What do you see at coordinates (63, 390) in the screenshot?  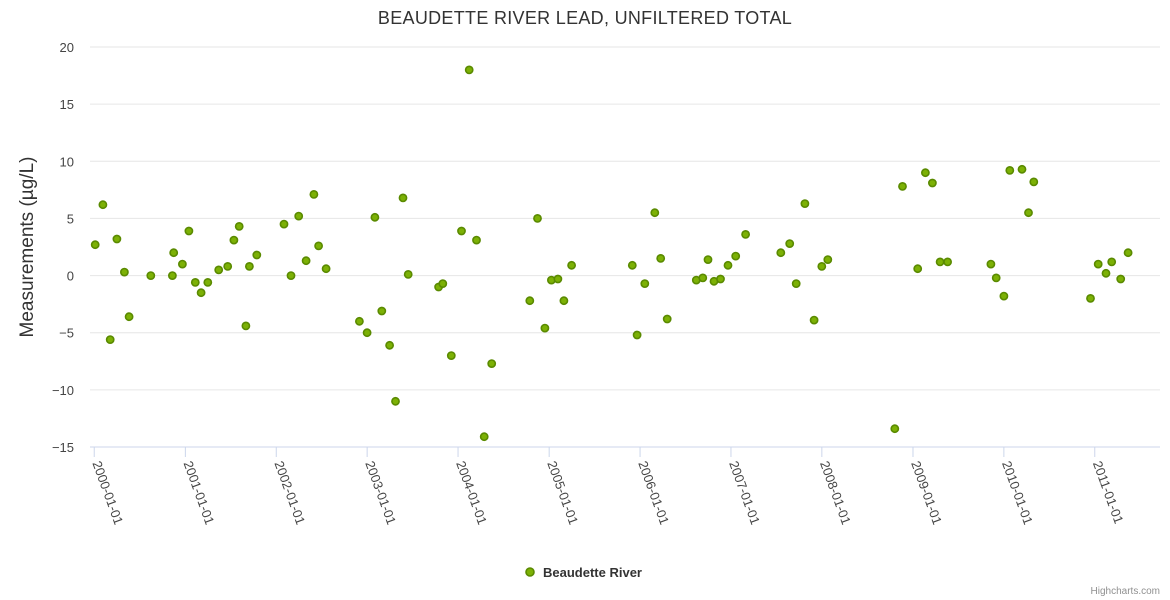 I see `y-tick-label: −10` at bounding box center [63, 390].